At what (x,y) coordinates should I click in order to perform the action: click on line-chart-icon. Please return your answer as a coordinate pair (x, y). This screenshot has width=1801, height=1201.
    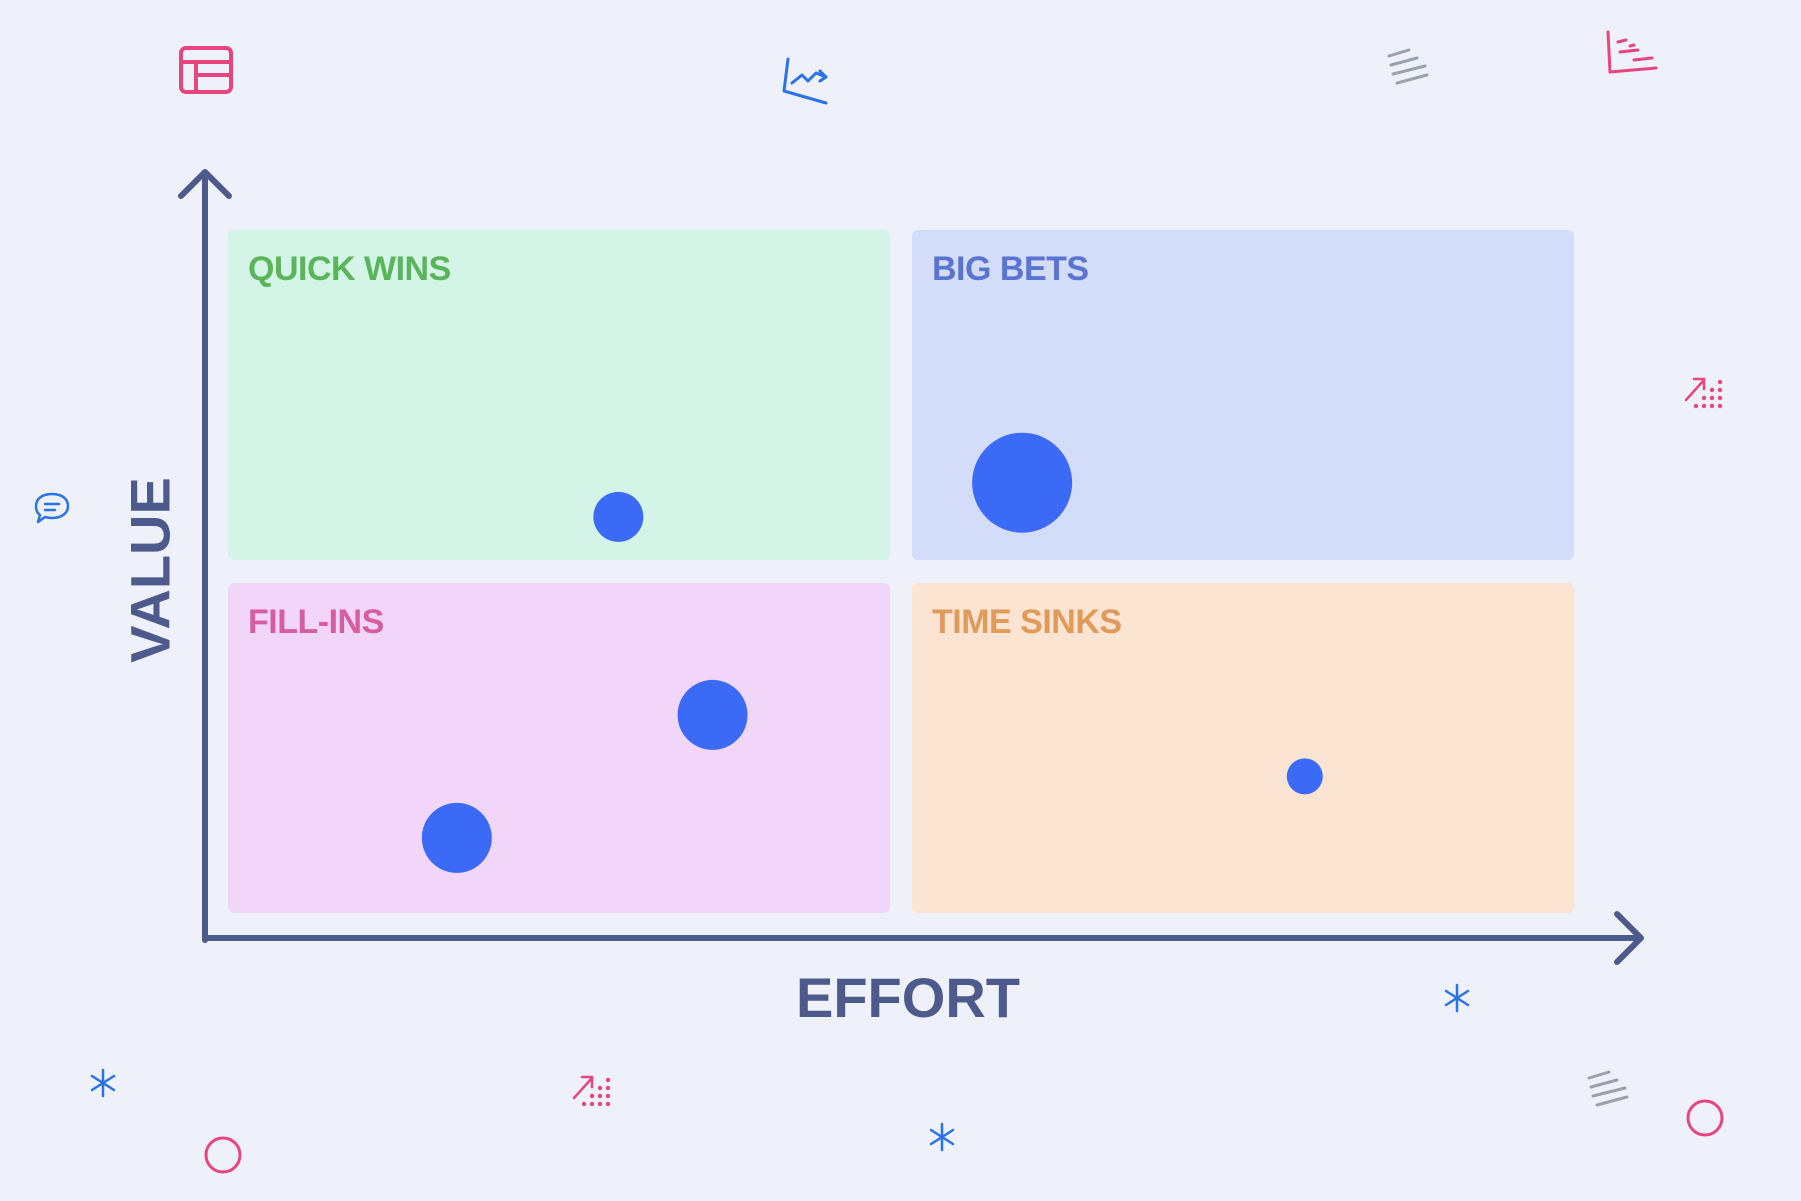
    Looking at the image, I should click on (805, 81).